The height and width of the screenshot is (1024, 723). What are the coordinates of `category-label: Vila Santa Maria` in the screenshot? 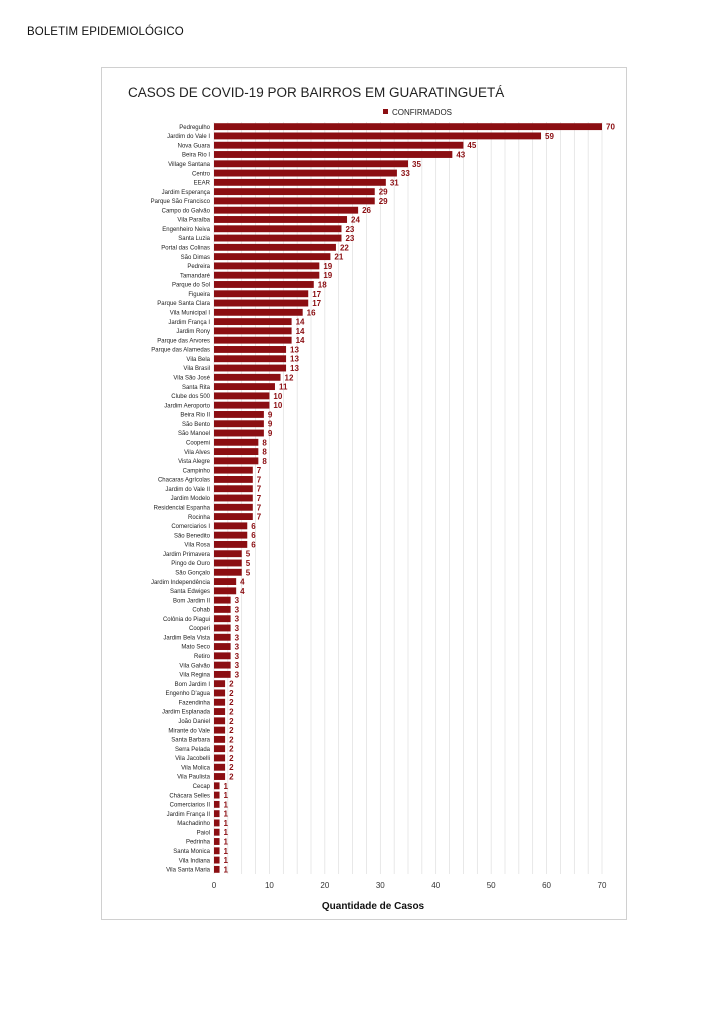 It's located at (188, 871).